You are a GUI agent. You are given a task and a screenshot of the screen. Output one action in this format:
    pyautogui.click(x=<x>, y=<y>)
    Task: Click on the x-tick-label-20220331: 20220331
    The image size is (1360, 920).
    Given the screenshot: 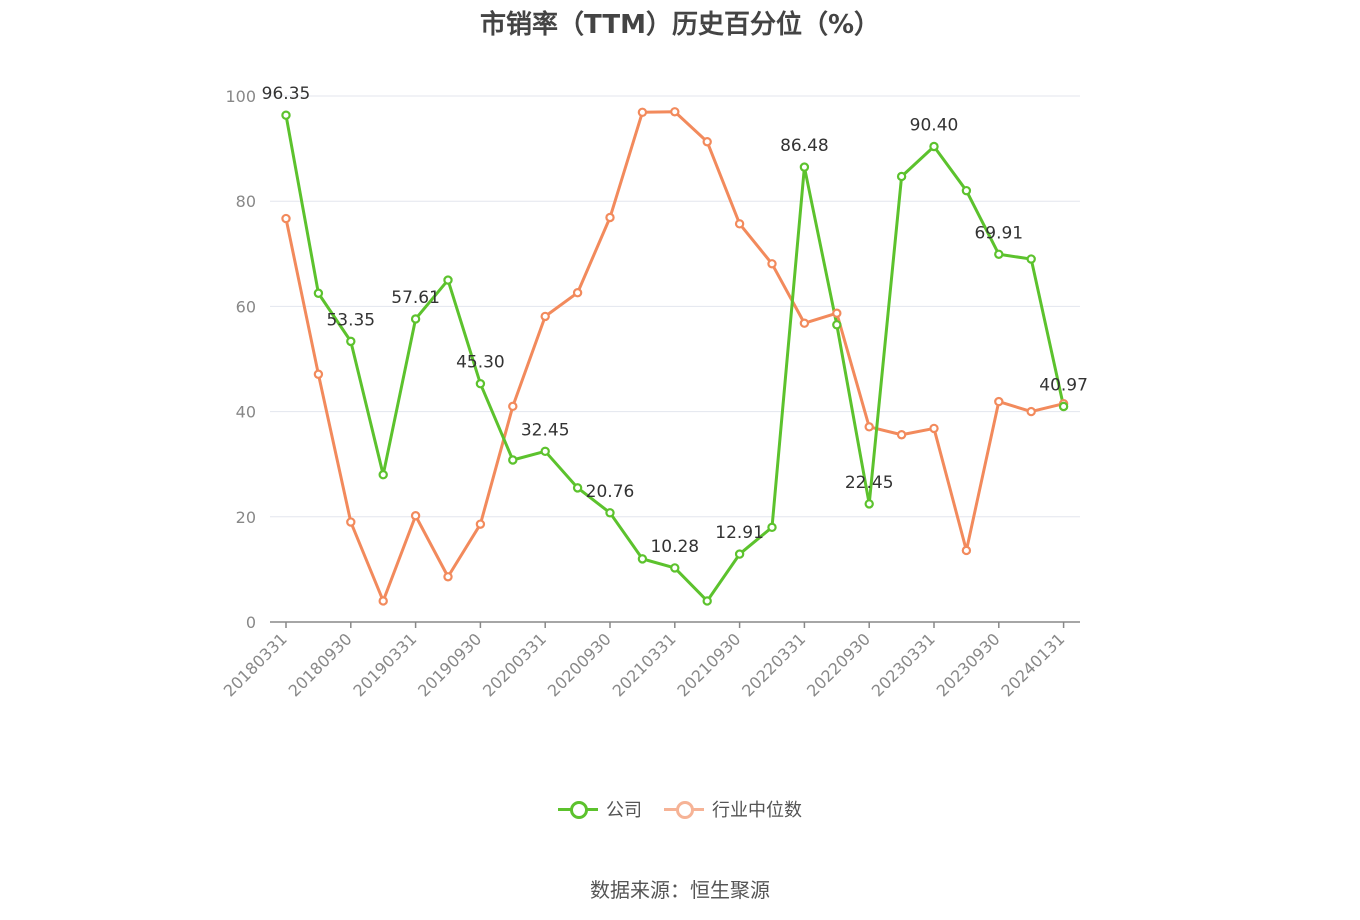 What is the action you would take?
    pyautogui.click(x=773, y=664)
    